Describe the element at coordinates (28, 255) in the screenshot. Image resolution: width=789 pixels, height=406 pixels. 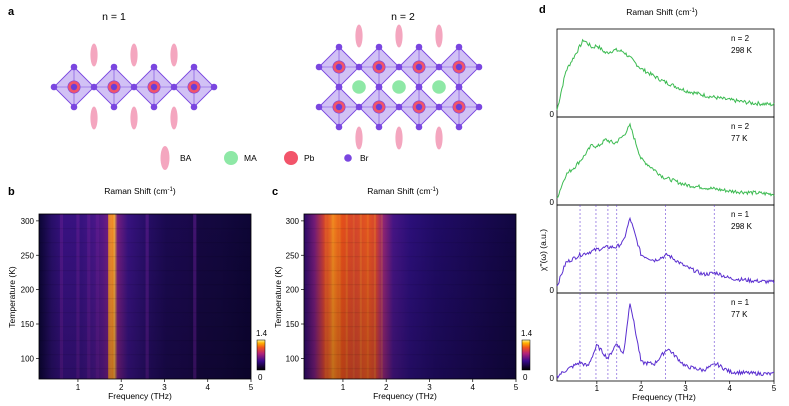
I see `b-y-tick-label-1: 250` at that location.